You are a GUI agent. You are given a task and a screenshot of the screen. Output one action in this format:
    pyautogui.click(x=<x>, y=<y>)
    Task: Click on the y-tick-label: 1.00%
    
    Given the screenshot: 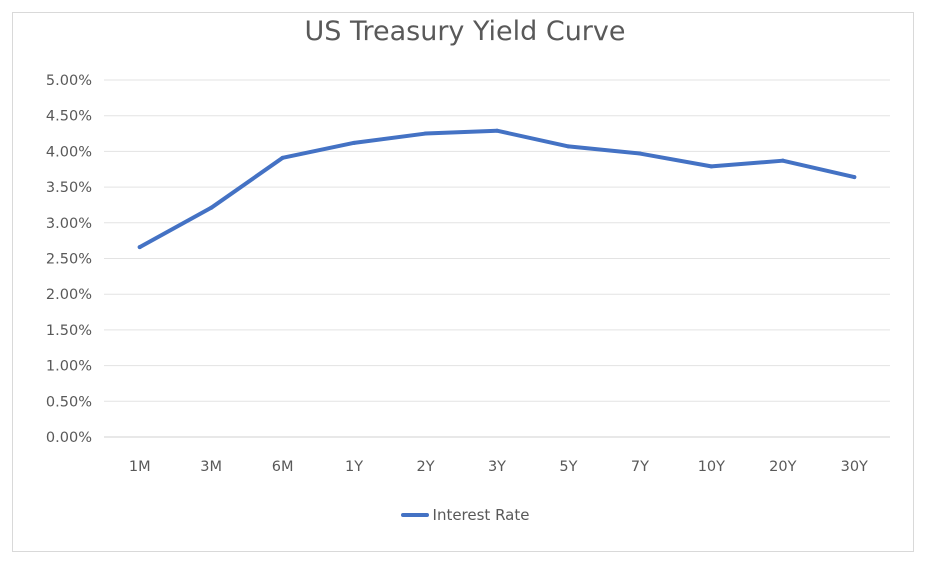 What is the action you would take?
    pyautogui.click(x=69, y=367)
    